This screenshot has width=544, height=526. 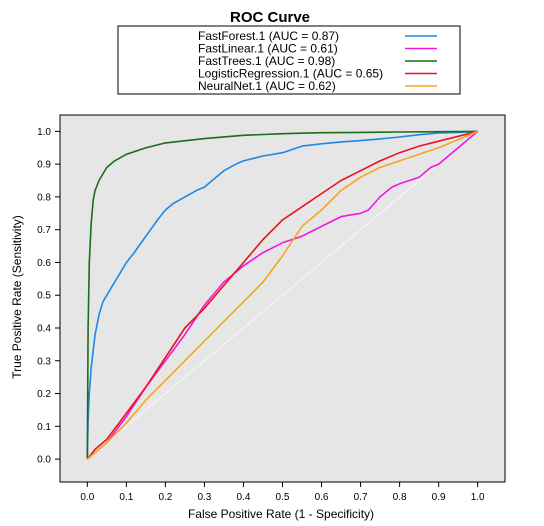 What do you see at coordinates (268, 49) in the screenshot?
I see `legend-label-2: FastLinear.1 (AUC = 0.61)` at bounding box center [268, 49].